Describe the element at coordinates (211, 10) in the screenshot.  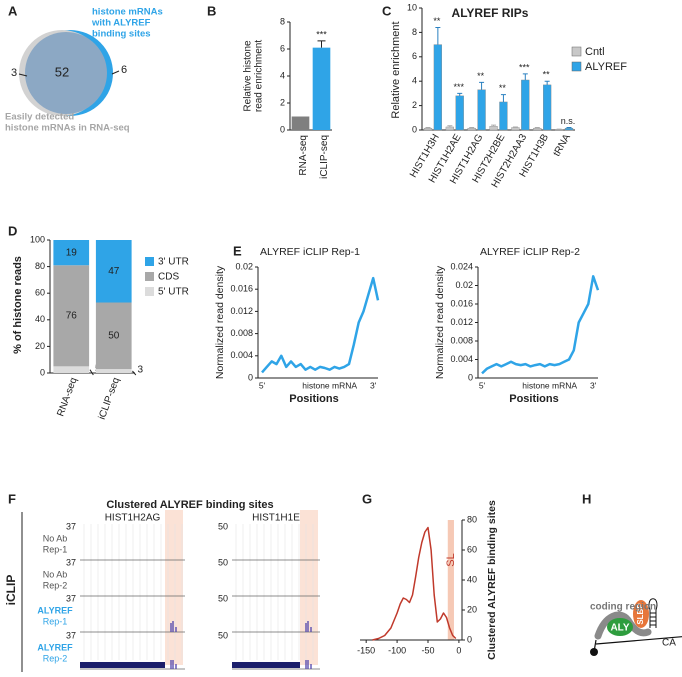
I see `panel-letter: B` at that location.